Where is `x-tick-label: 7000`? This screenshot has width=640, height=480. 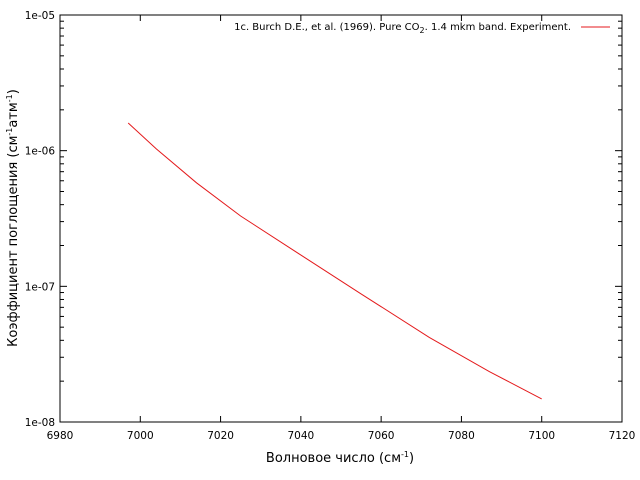 x-tick-label: 7000 is located at coordinates (140, 436).